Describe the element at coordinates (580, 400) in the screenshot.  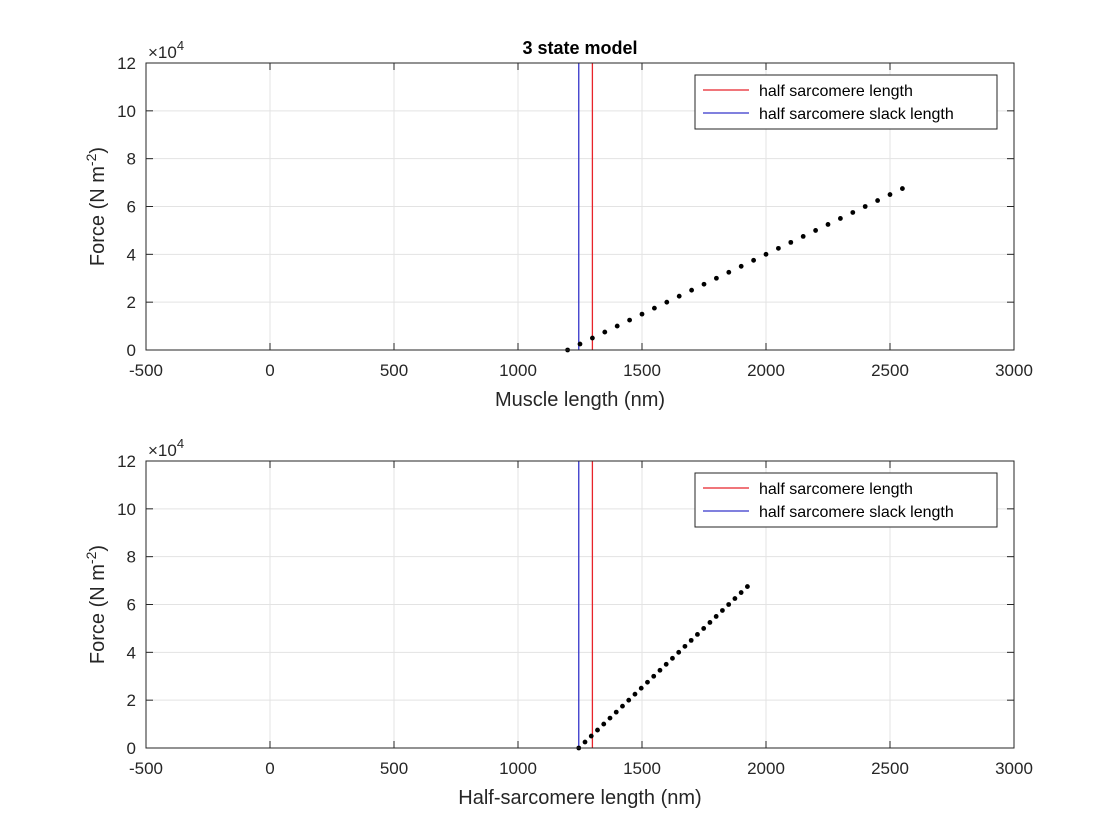
I see `x-axis-label: Muscle length (nm)` at that location.